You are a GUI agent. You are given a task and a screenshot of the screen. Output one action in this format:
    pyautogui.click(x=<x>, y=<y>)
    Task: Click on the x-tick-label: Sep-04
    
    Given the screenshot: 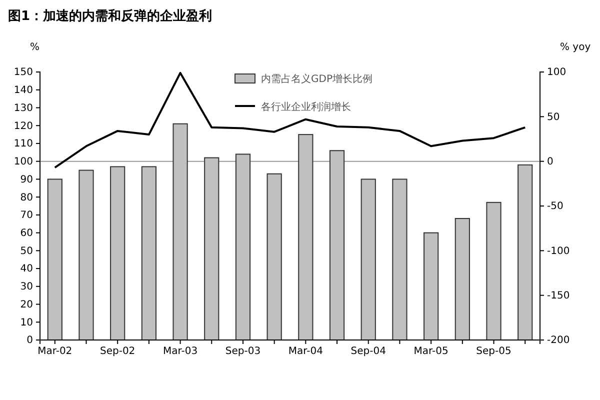 What is the action you would take?
    pyautogui.click(x=368, y=352)
    